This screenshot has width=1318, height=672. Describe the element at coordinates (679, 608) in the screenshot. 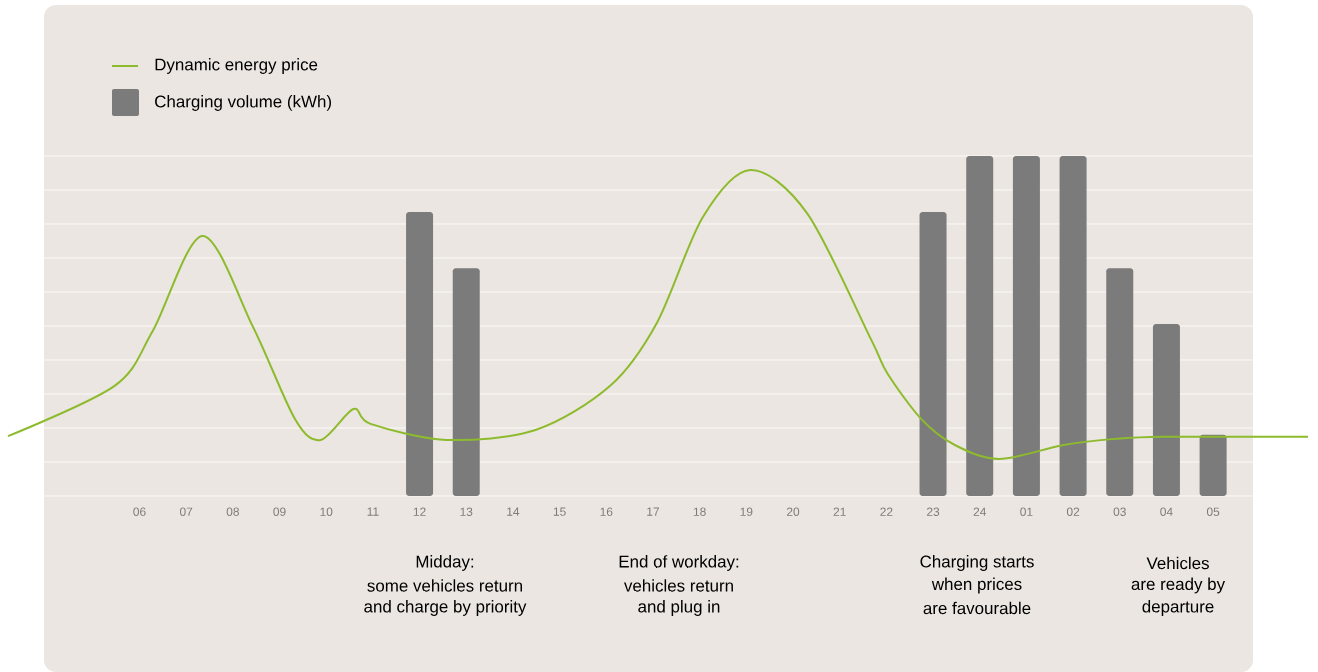

I see `text: and plug in` at that location.